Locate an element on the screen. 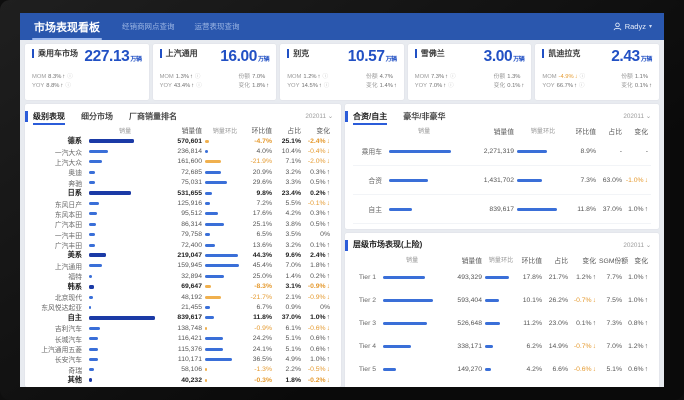  env-value: 6.7% is located at coordinates (264, 307).